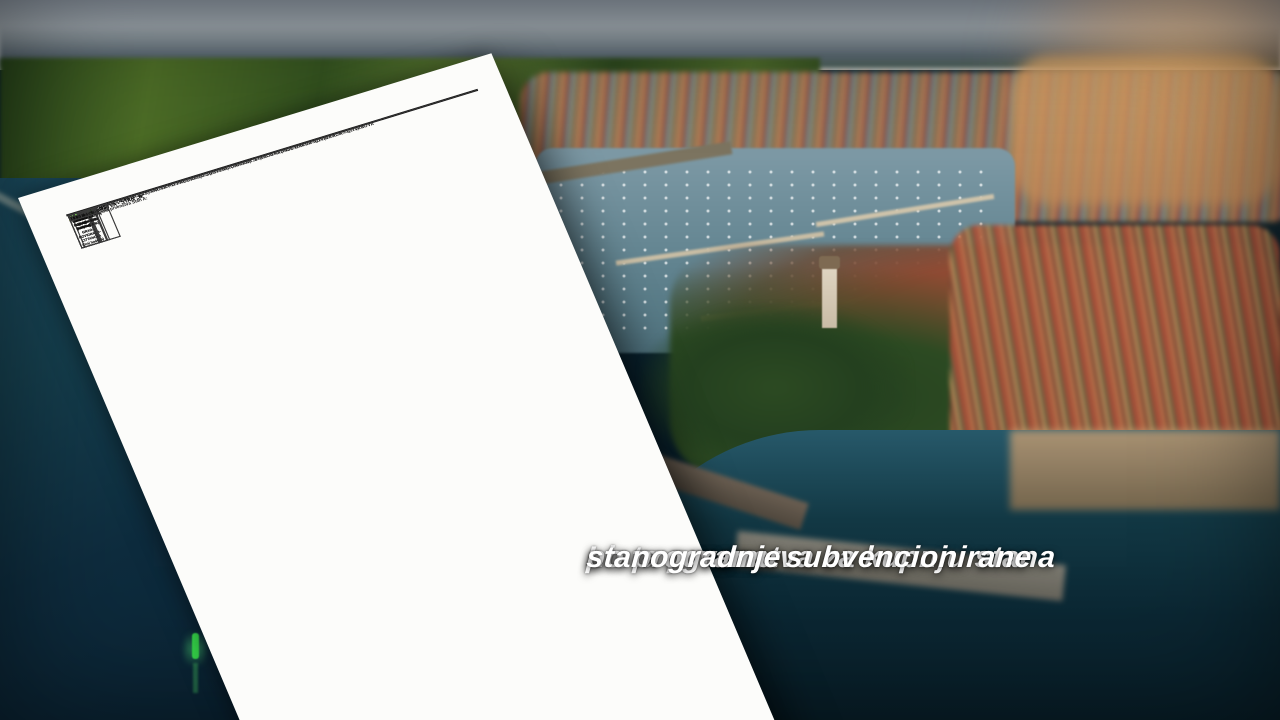 This screenshot has height=720, width=1280. Describe the element at coordinates (683, 558) in the screenshot. I see `caption-line-3: stanogradnje` at that location.